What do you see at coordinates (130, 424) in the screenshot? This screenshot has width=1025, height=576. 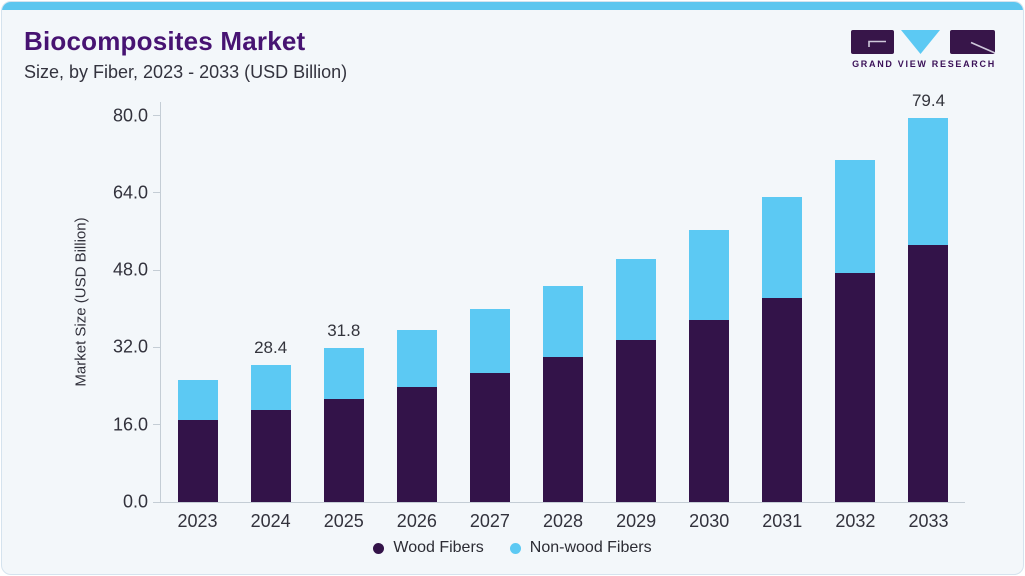 I see `y-tick-label: 16.0` at bounding box center [130, 424].